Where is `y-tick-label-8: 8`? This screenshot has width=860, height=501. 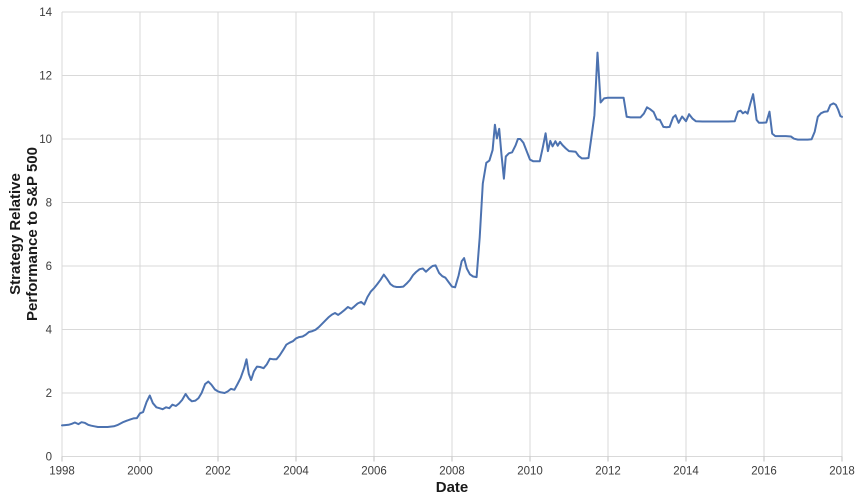 y-tick-label-8: 8 is located at coordinates (49, 204).